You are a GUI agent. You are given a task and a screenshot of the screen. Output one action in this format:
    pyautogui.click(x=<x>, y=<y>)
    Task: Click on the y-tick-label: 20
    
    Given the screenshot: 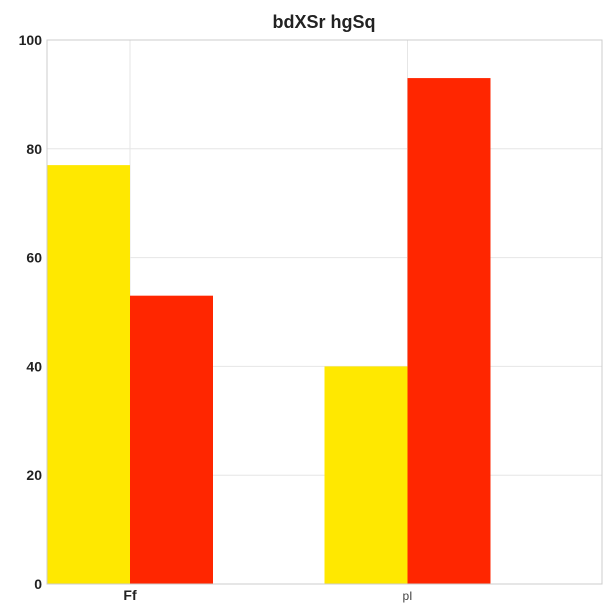 What is the action you would take?
    pyautogui.click(x=34, y=475)
    